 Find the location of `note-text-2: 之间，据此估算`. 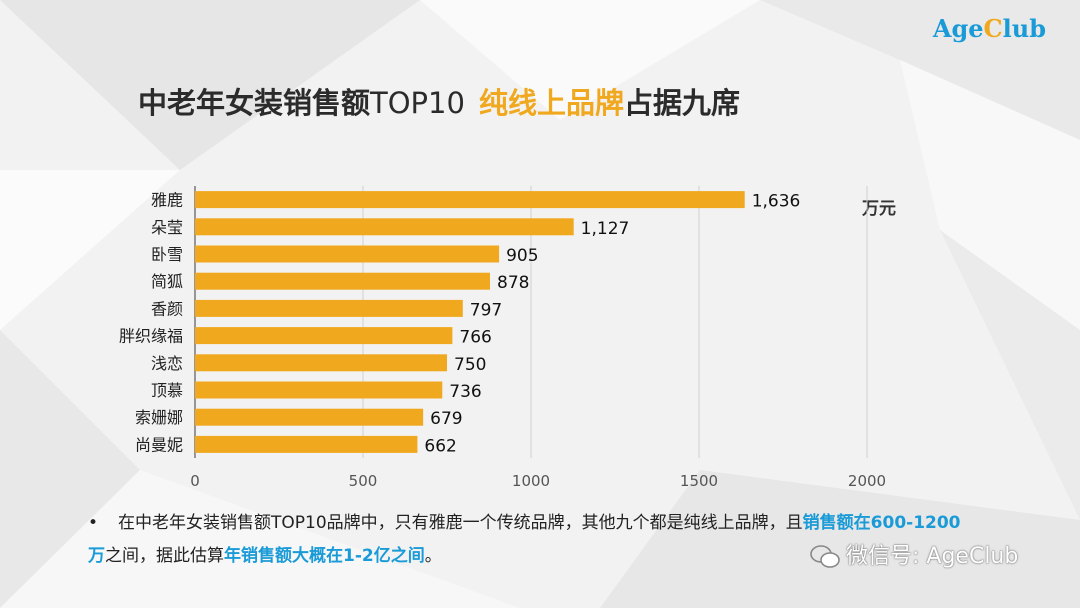

note-text-2: 之间，据此估算 is located at coordinates (164, 556).